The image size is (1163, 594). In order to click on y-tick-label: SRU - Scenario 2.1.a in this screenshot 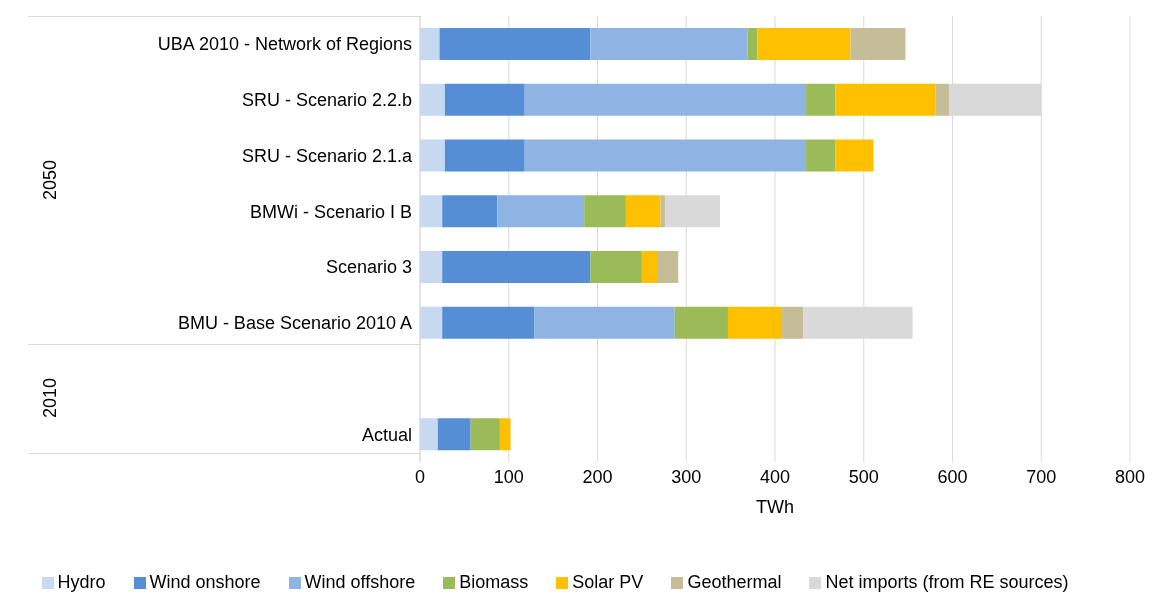, I will do `click(327, 155)`.